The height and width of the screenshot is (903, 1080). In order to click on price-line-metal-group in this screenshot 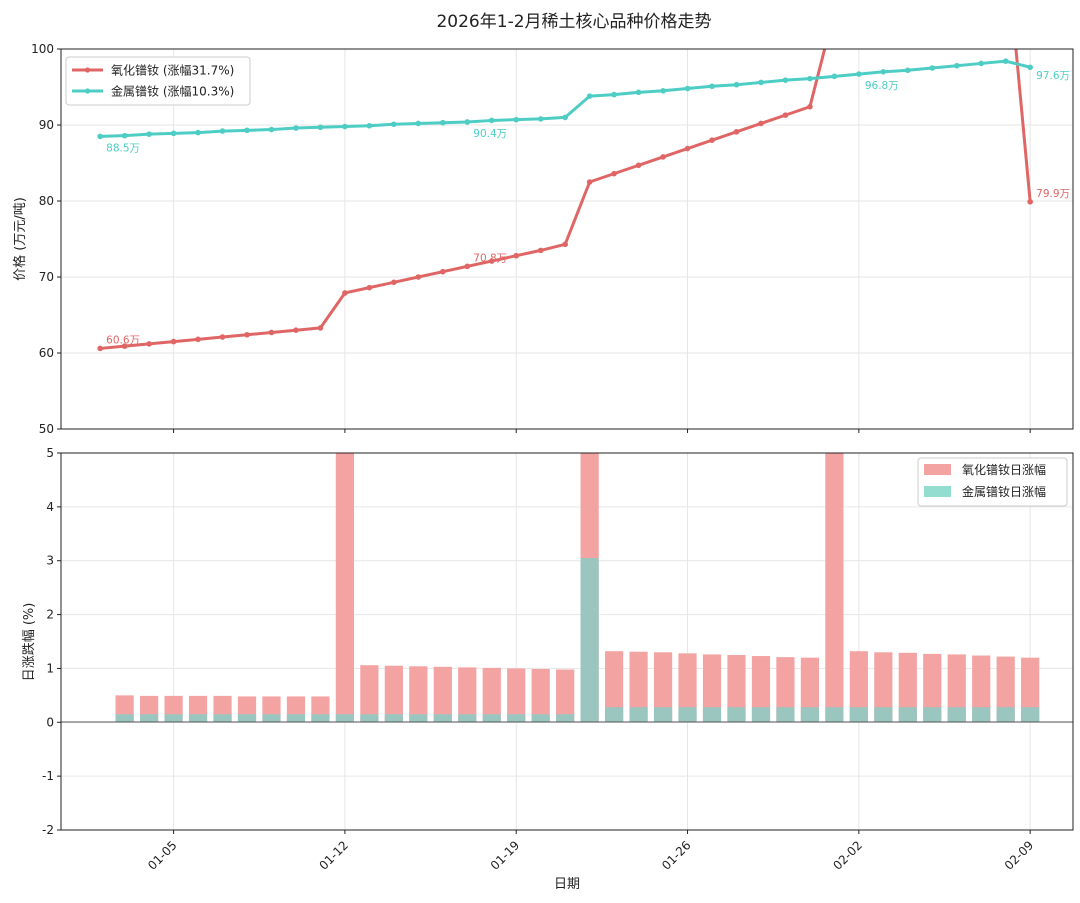, I will do `click(565, 99)`.